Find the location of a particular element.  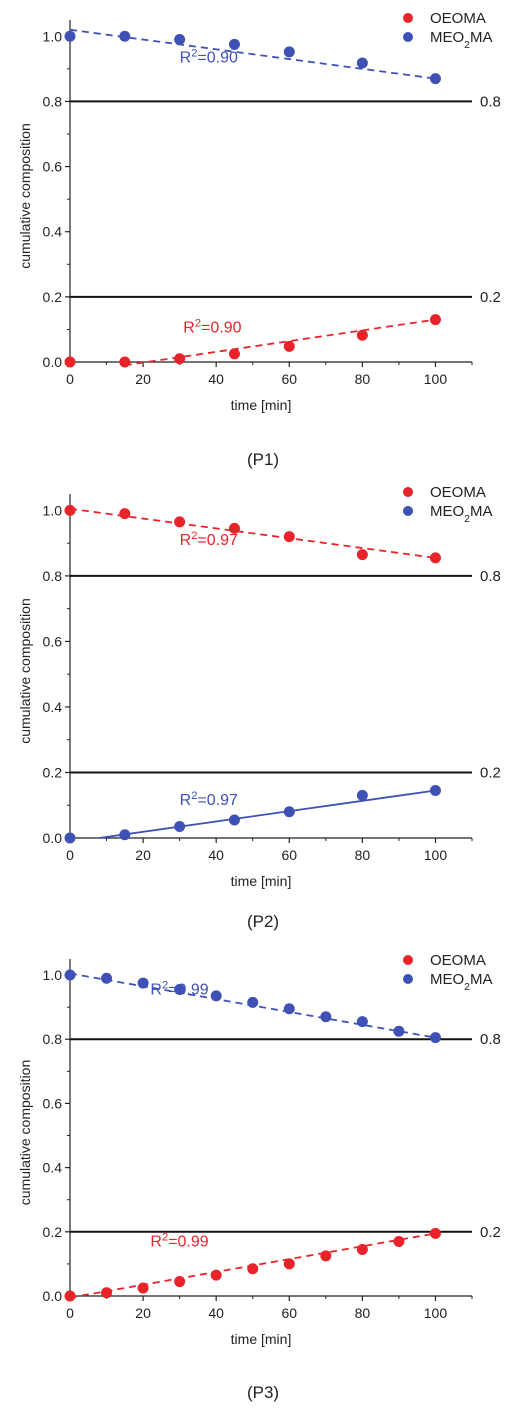

x-tick-label: 0 is located at coordinates (70, 379).